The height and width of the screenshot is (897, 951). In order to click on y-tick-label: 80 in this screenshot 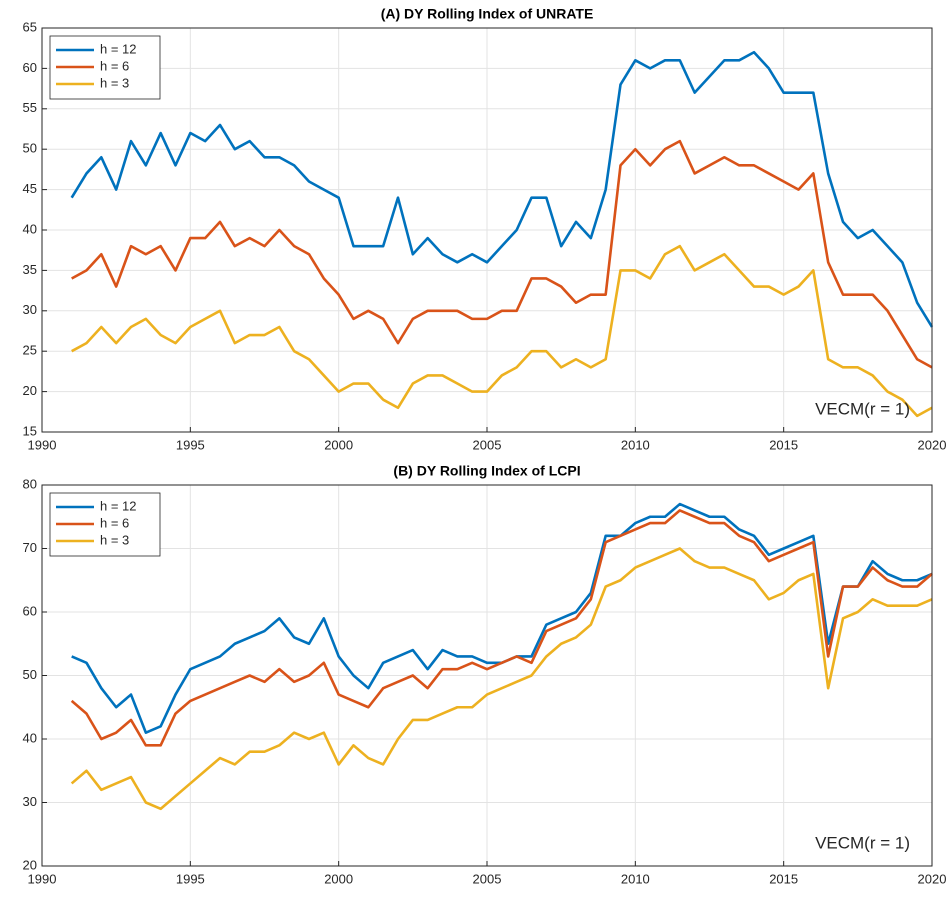, I will do `click(30, 483)`.